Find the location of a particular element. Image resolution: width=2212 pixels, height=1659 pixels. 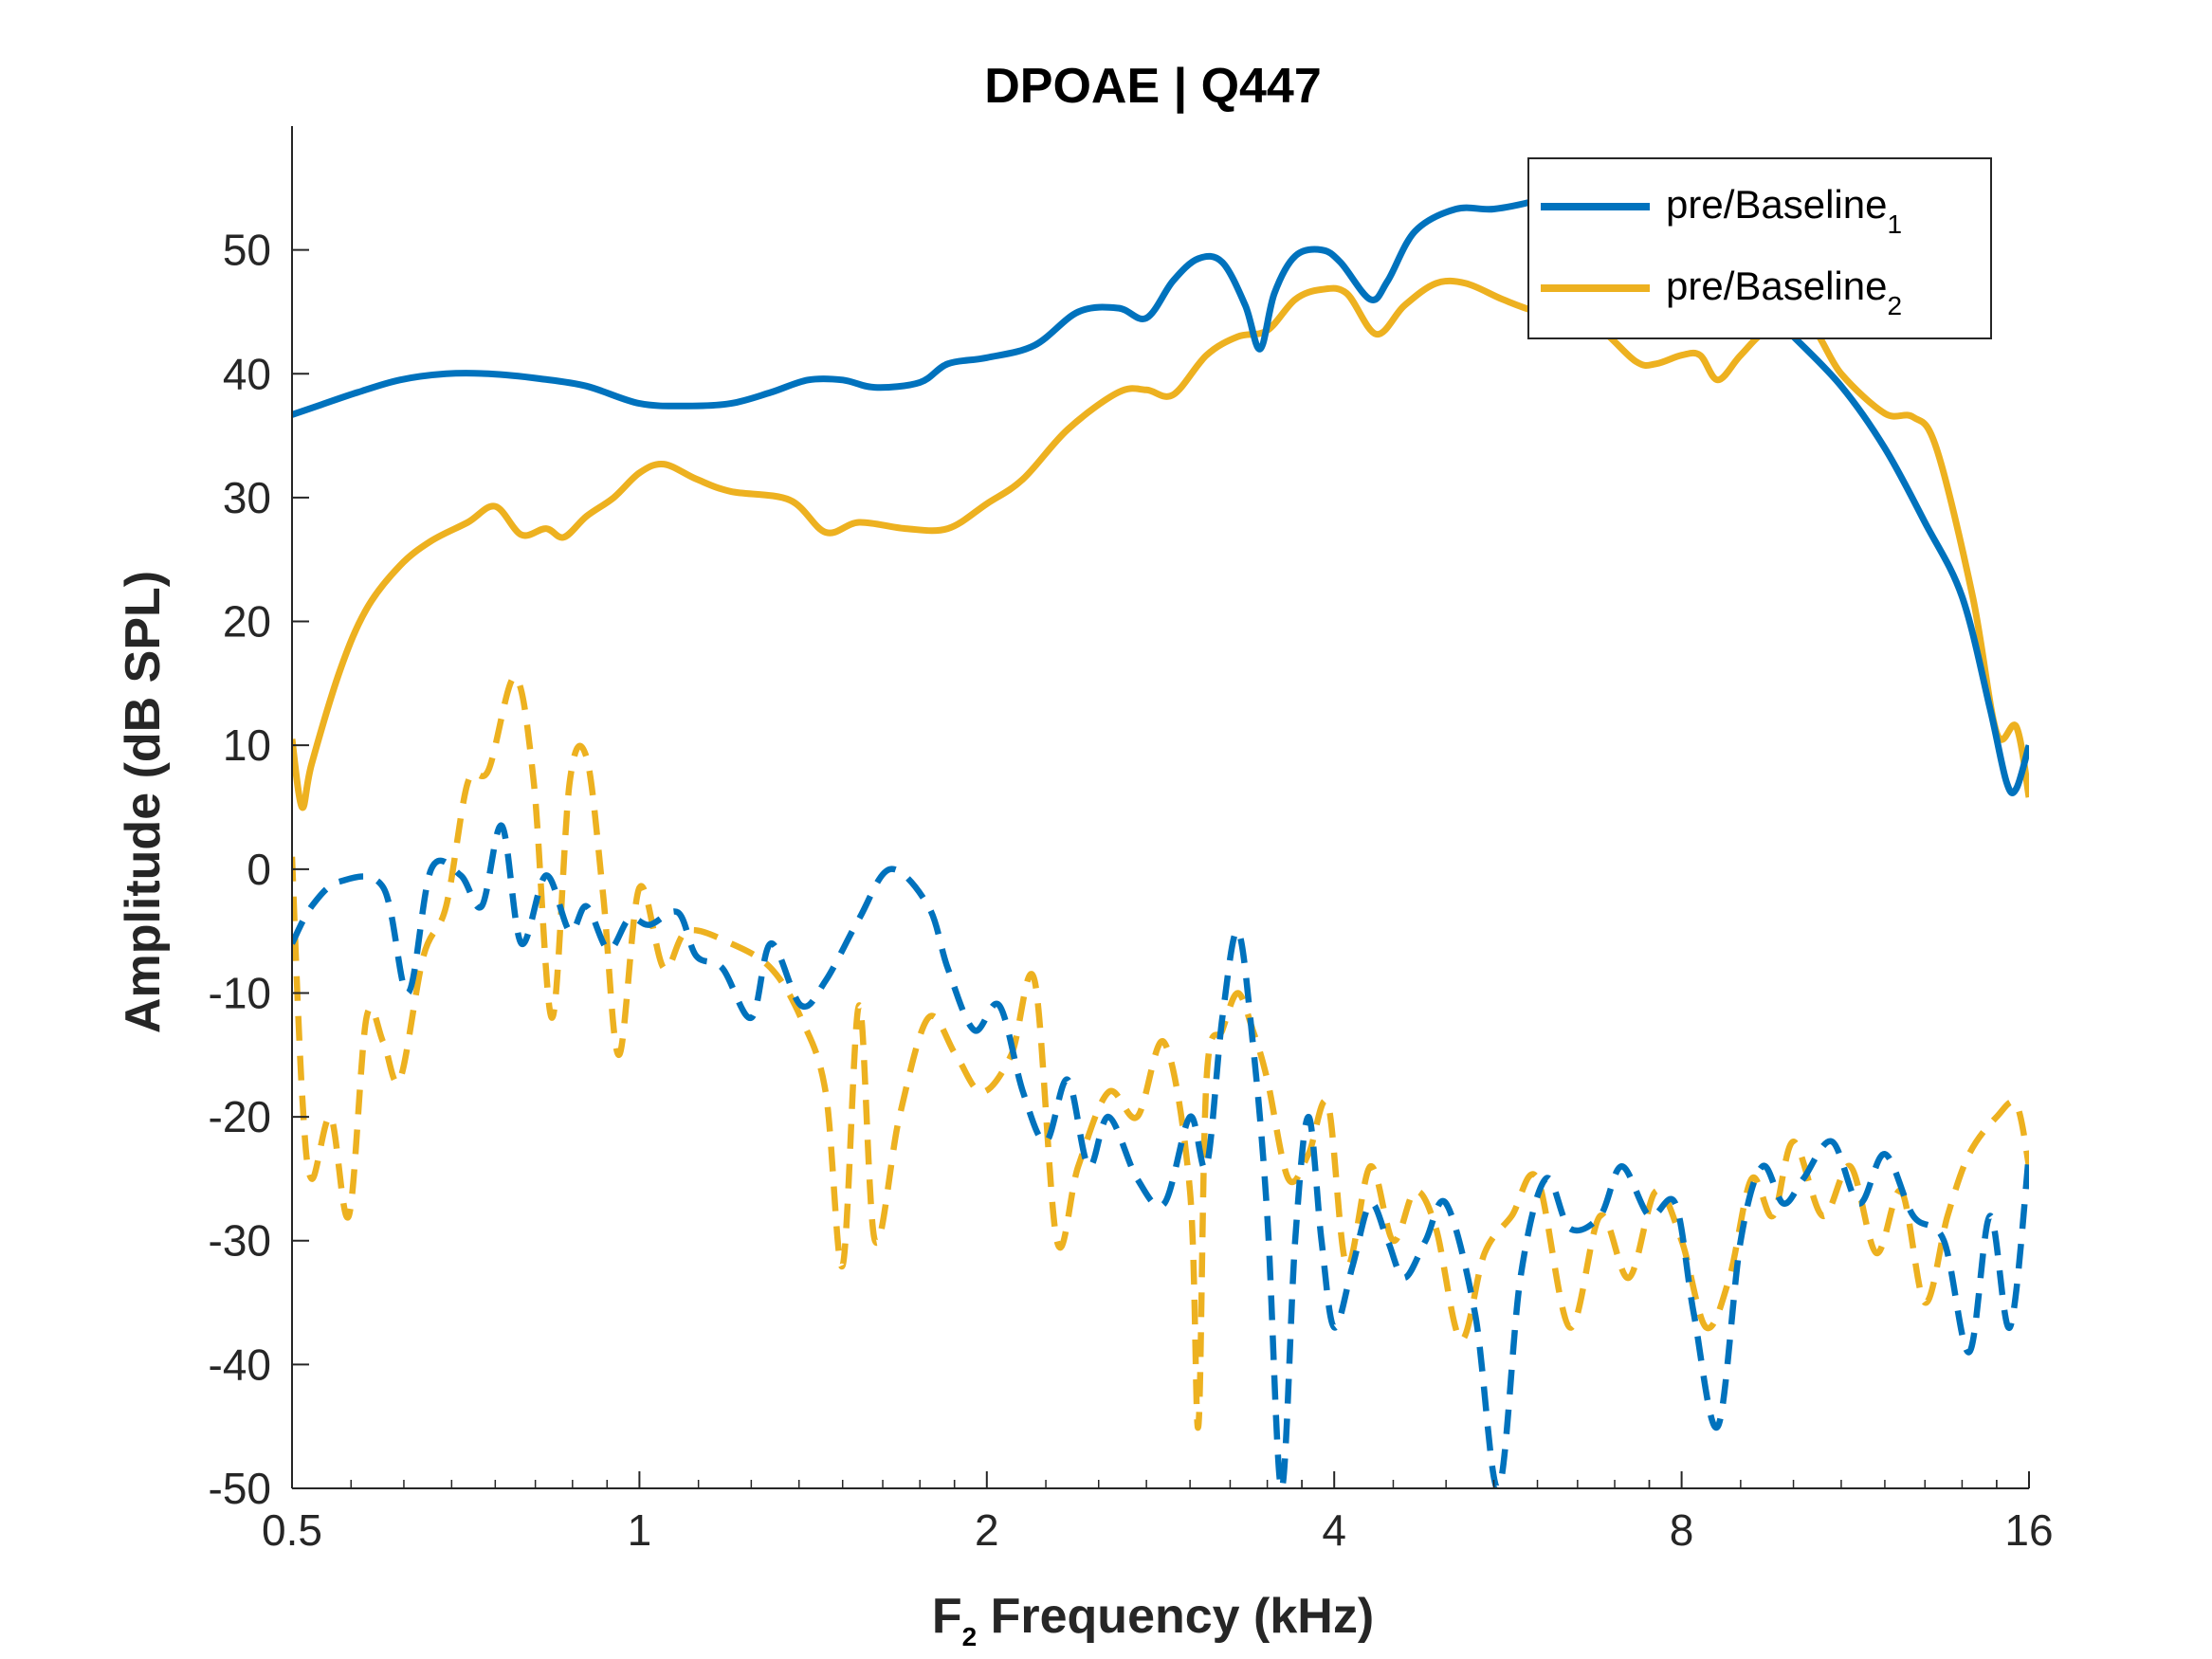

y-tick-label: -30 is located at coordinates (240, 1241).